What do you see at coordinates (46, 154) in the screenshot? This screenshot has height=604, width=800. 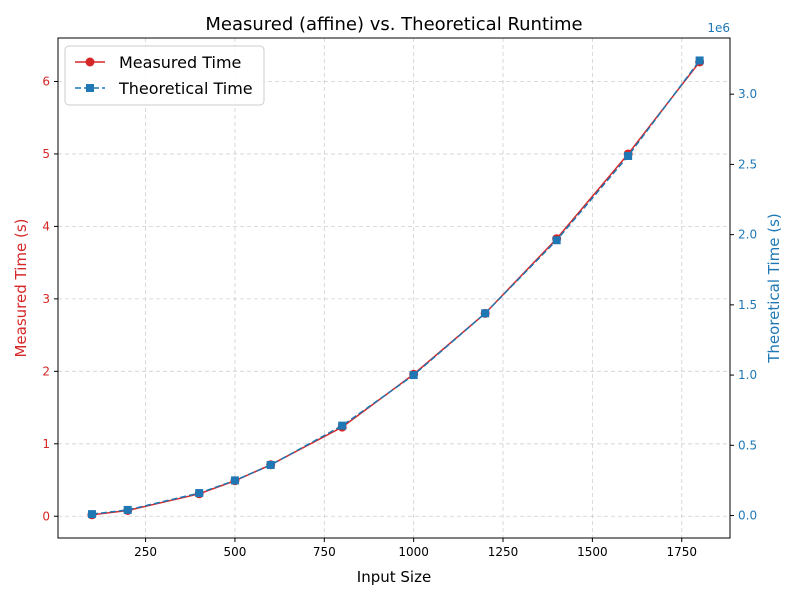 I see `y-left-tick-label: 5` at bounding box center [46, 154].